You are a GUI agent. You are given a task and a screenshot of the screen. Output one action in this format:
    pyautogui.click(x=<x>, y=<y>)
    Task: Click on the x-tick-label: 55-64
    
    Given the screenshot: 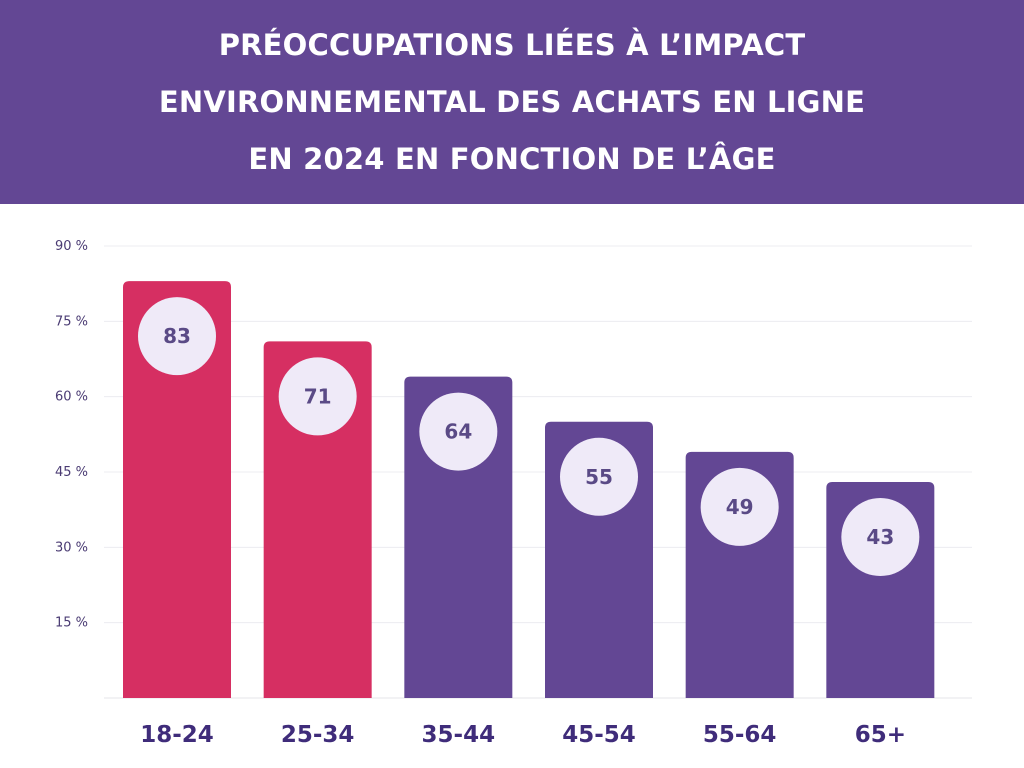 What is the action you would take?
    pyautogui.click(x=740, y=735)
    